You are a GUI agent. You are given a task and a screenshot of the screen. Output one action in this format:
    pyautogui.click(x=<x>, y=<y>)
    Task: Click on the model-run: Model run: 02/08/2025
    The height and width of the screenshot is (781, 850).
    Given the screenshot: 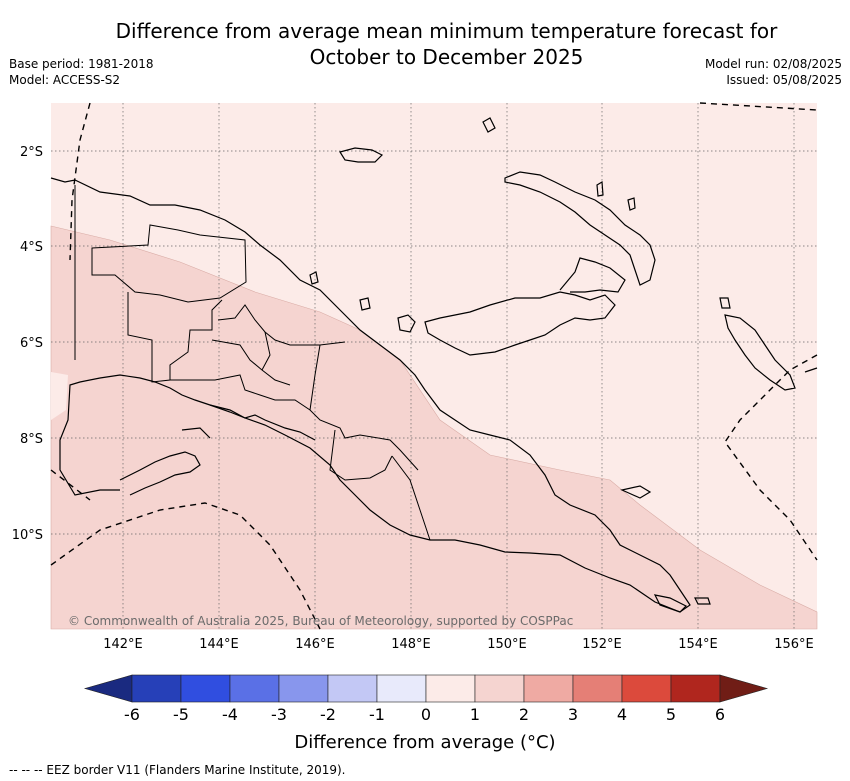 What is the action you would take?
    pyautogui.click(x=773, y=64)
    